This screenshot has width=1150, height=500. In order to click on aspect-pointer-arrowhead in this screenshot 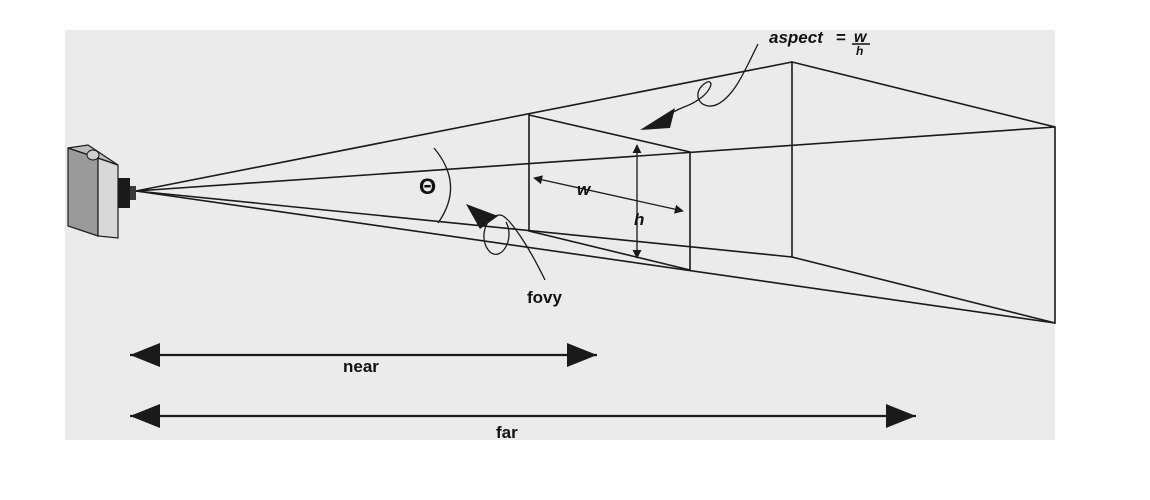, I will do `click(657, 119)`.